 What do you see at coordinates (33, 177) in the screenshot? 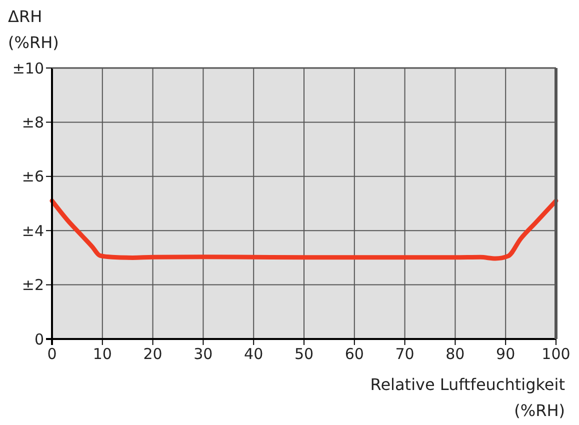
I see `y-tick-label: ±6` at bounding box center [33, 177].